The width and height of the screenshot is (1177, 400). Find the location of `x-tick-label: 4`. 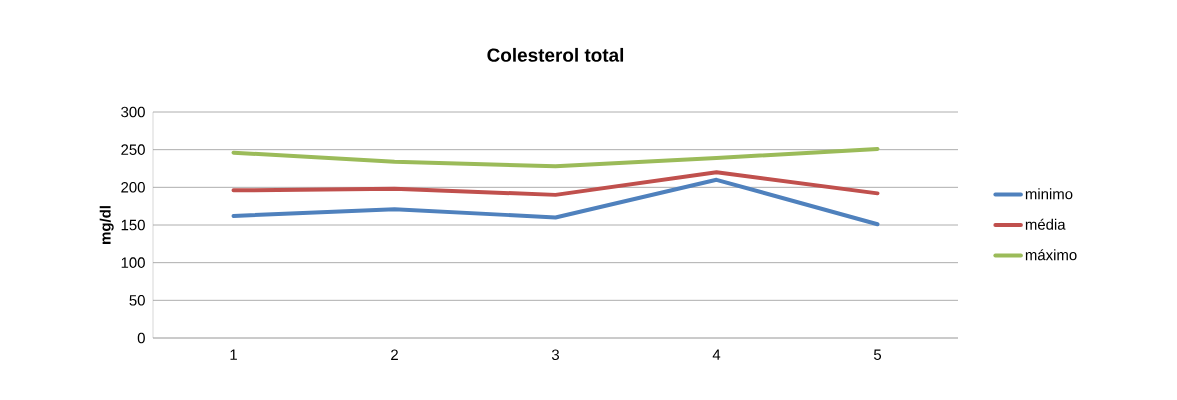

x-tick-label: 4 is located at coordinates (716, 354).